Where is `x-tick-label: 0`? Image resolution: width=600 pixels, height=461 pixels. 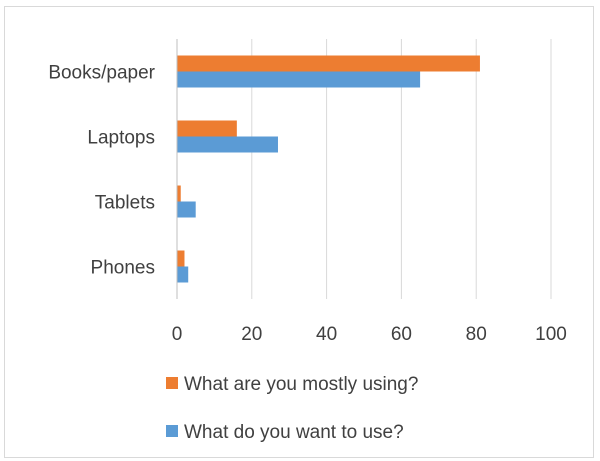 x-tick-label: 0 is located at coordinates (177, 334).